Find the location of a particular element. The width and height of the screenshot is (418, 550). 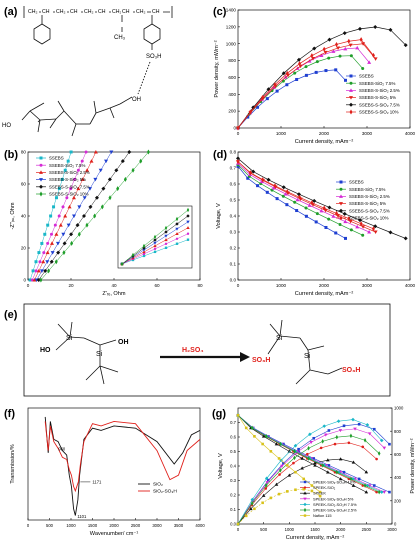

y-tick-label: 60 is located at coordinates (24, 184).